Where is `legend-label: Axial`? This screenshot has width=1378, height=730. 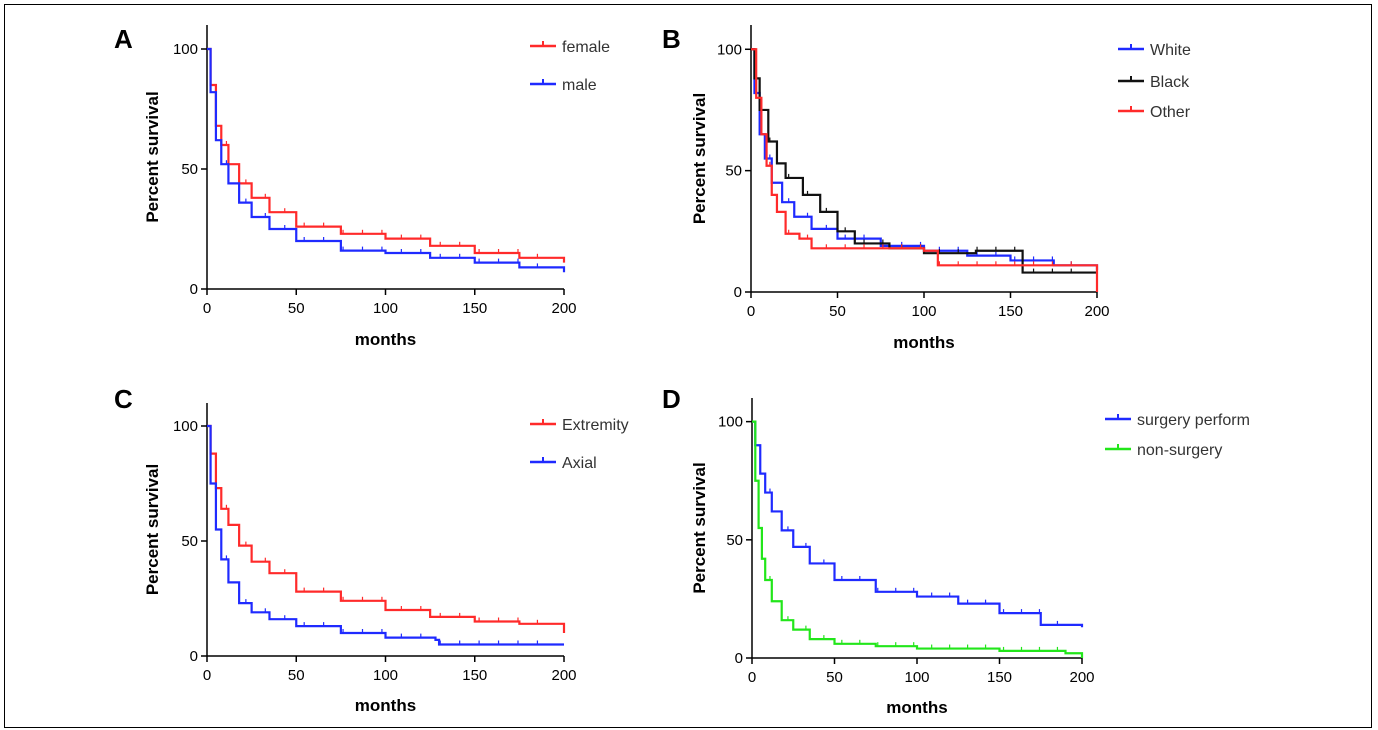 legend-label: Axial is located at coordinates (579, 463).